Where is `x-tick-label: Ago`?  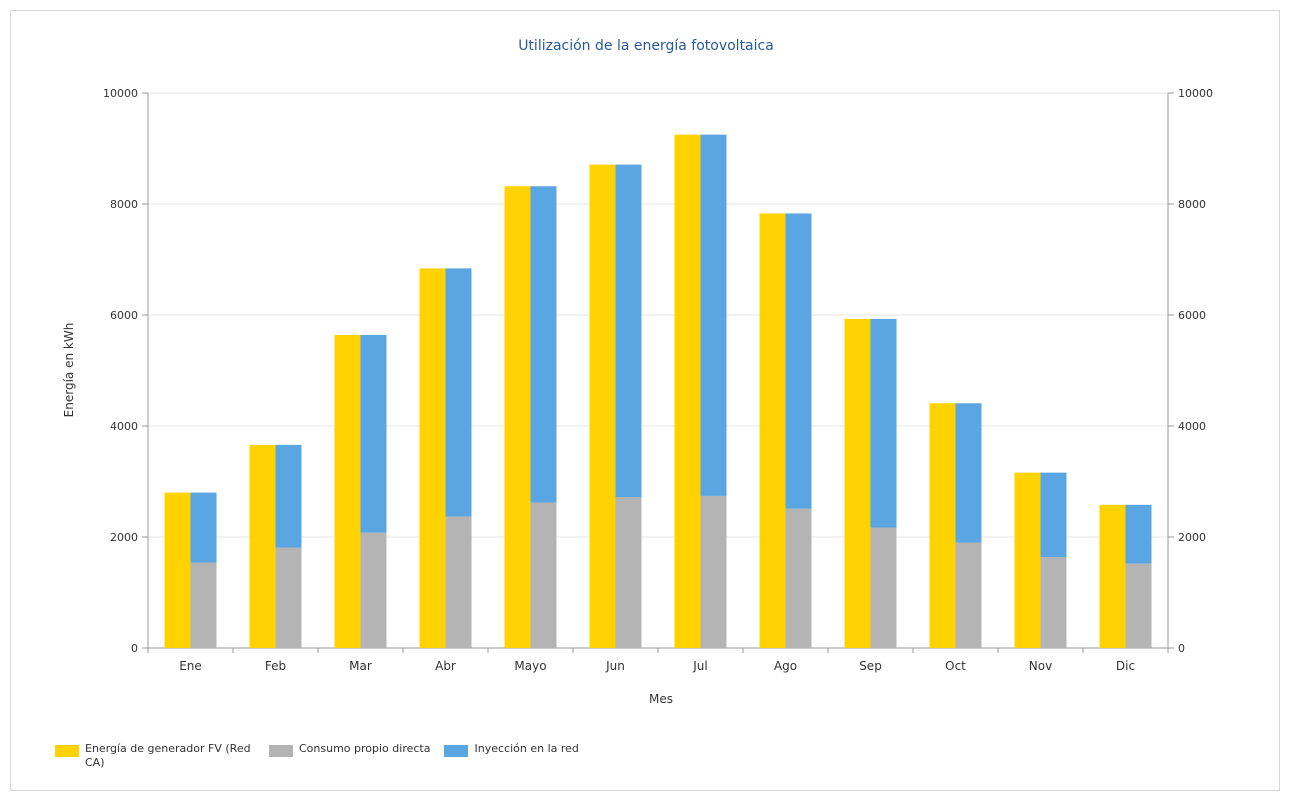 x-tick-label: Ago is located at coordinates (785, 666).